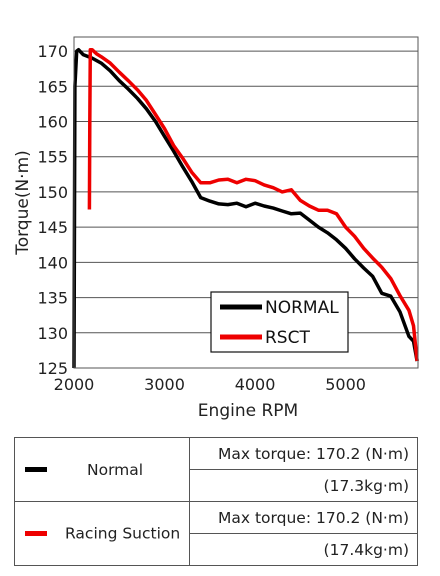 Image resolution: width=440 pixels, height=576 pixels. Describe the element at coordinates (36, 534) in the screenshot. I see `swatch-racing-suction` at that location.